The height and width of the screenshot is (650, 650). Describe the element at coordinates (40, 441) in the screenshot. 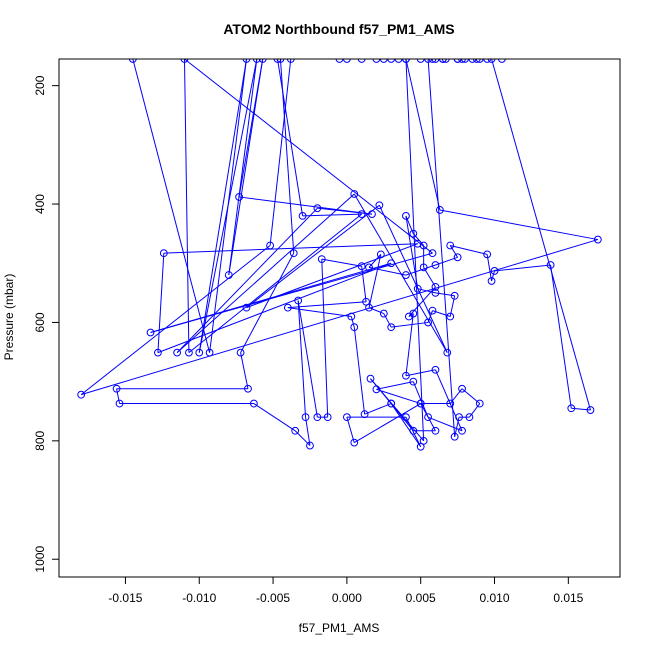

I see `y-tick-label: 800` at that location.